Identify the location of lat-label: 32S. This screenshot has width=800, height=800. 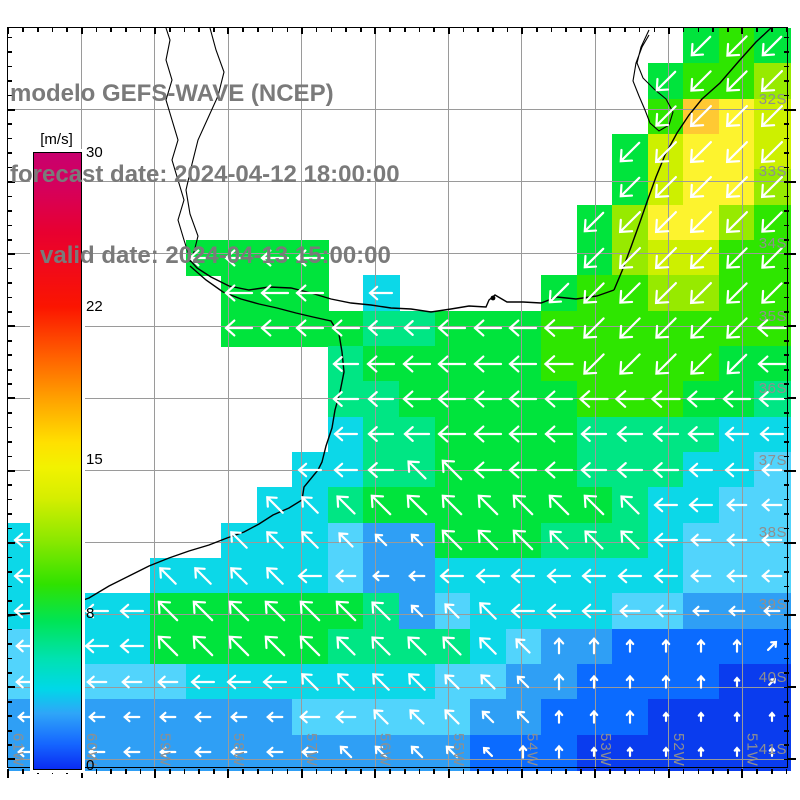
(772, 99).